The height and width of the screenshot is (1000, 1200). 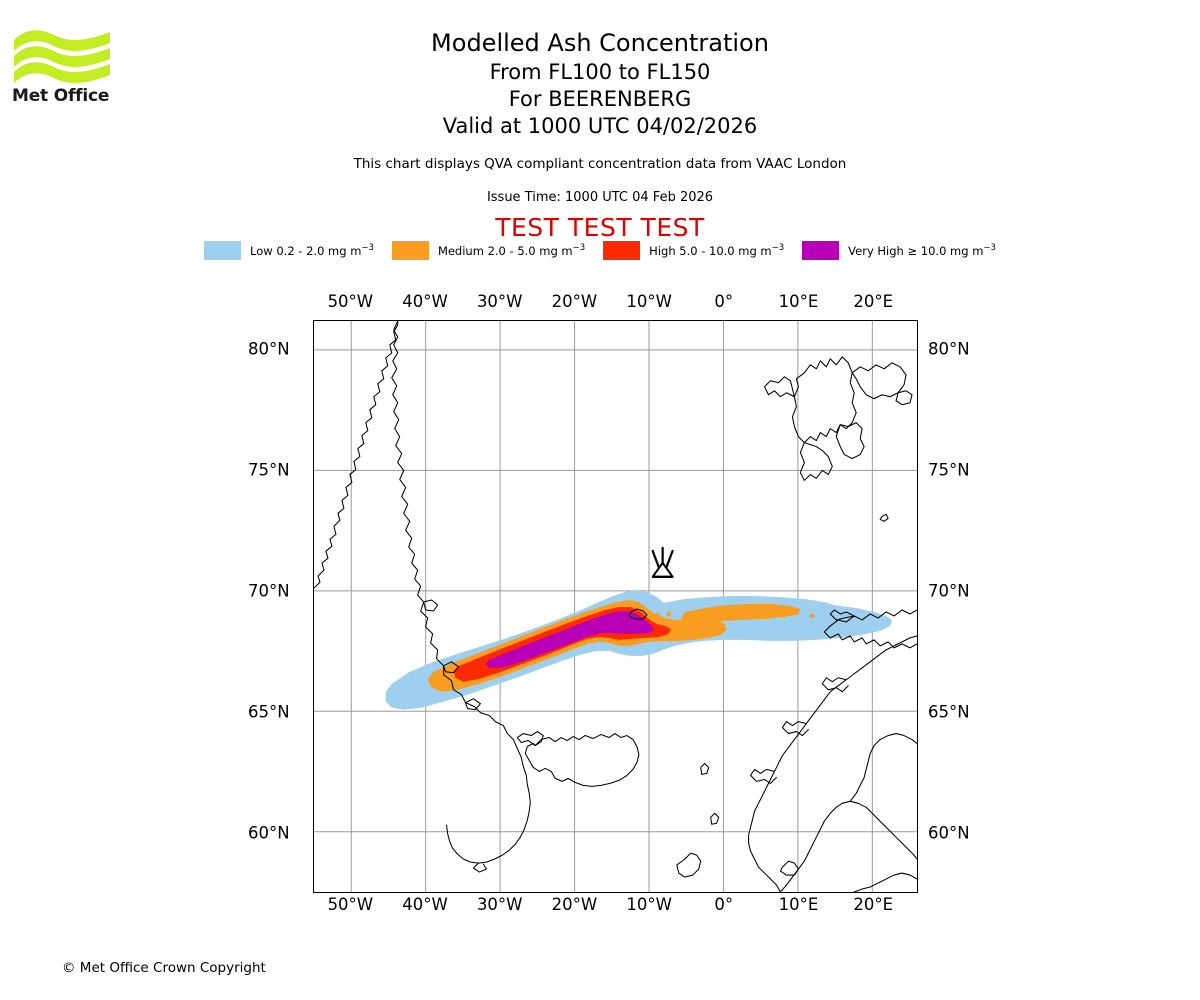 What do you see at coordinates (431, 605) in the screenshot?
I see `coastline-greenland-fjords` at bounding box center [431, 605].